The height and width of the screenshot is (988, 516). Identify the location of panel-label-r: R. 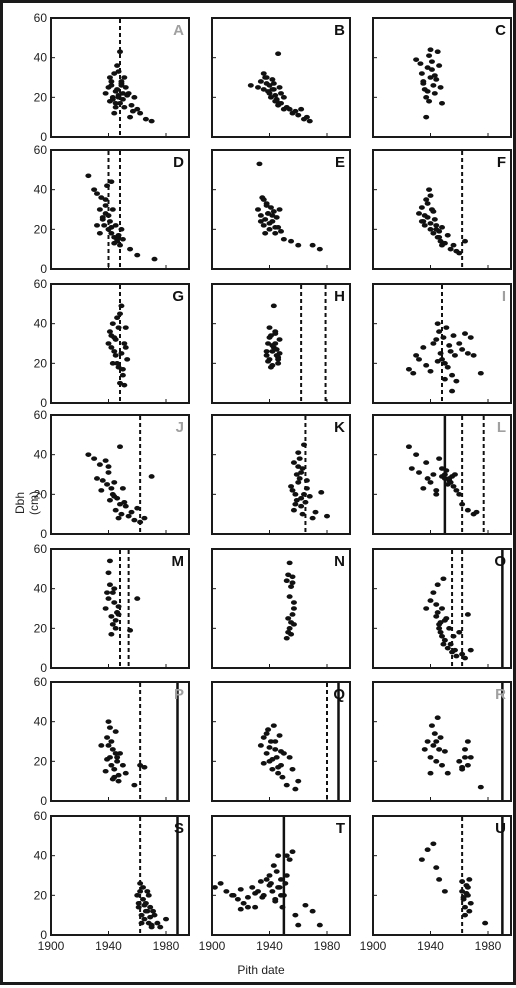
(500, 694).